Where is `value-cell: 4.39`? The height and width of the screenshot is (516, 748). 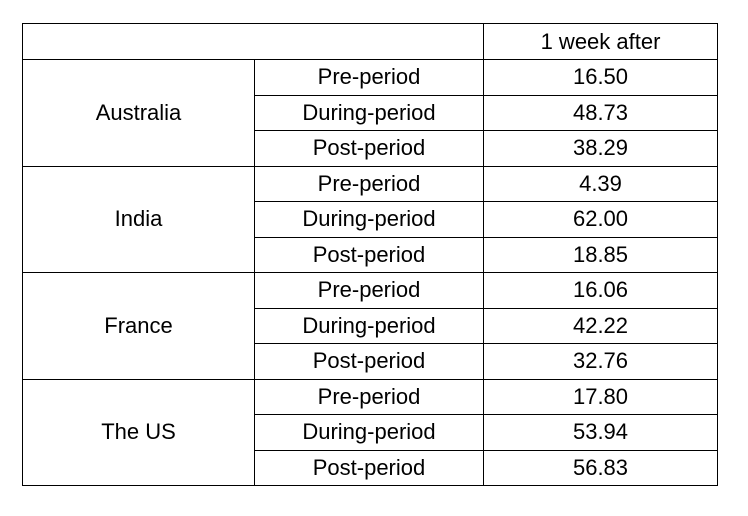 value-cell: 4.39 is located at coordinates (600, 183).